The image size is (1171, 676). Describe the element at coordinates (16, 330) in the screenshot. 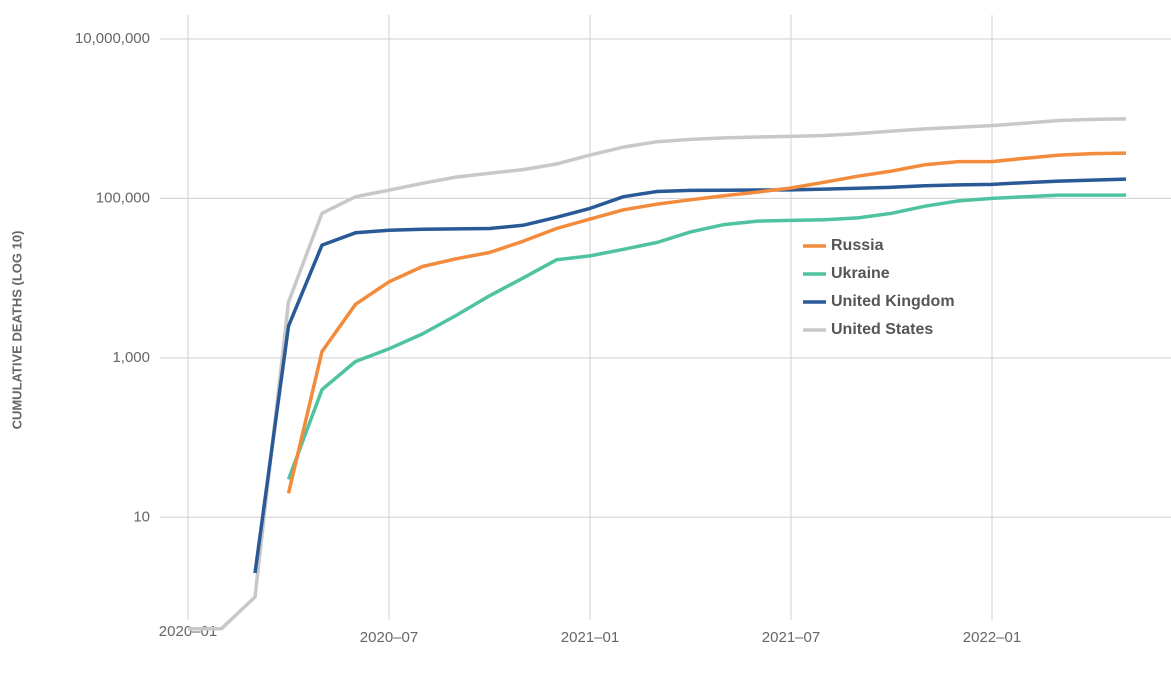

I see `y-axis-label: CUMULATIVE DEATHS (LOG 10)` at that location.